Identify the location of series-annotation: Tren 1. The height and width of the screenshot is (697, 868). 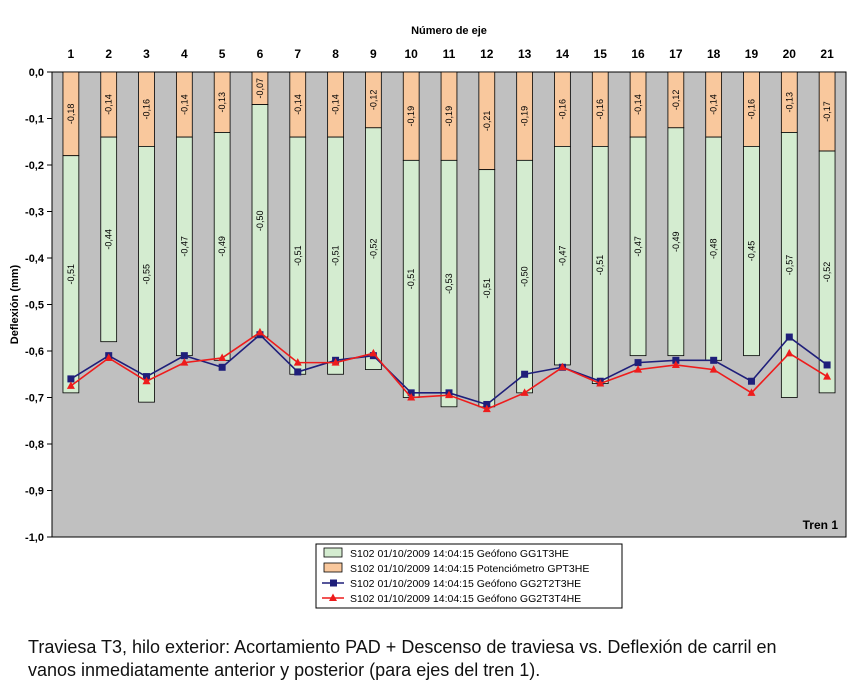
(821, 525).